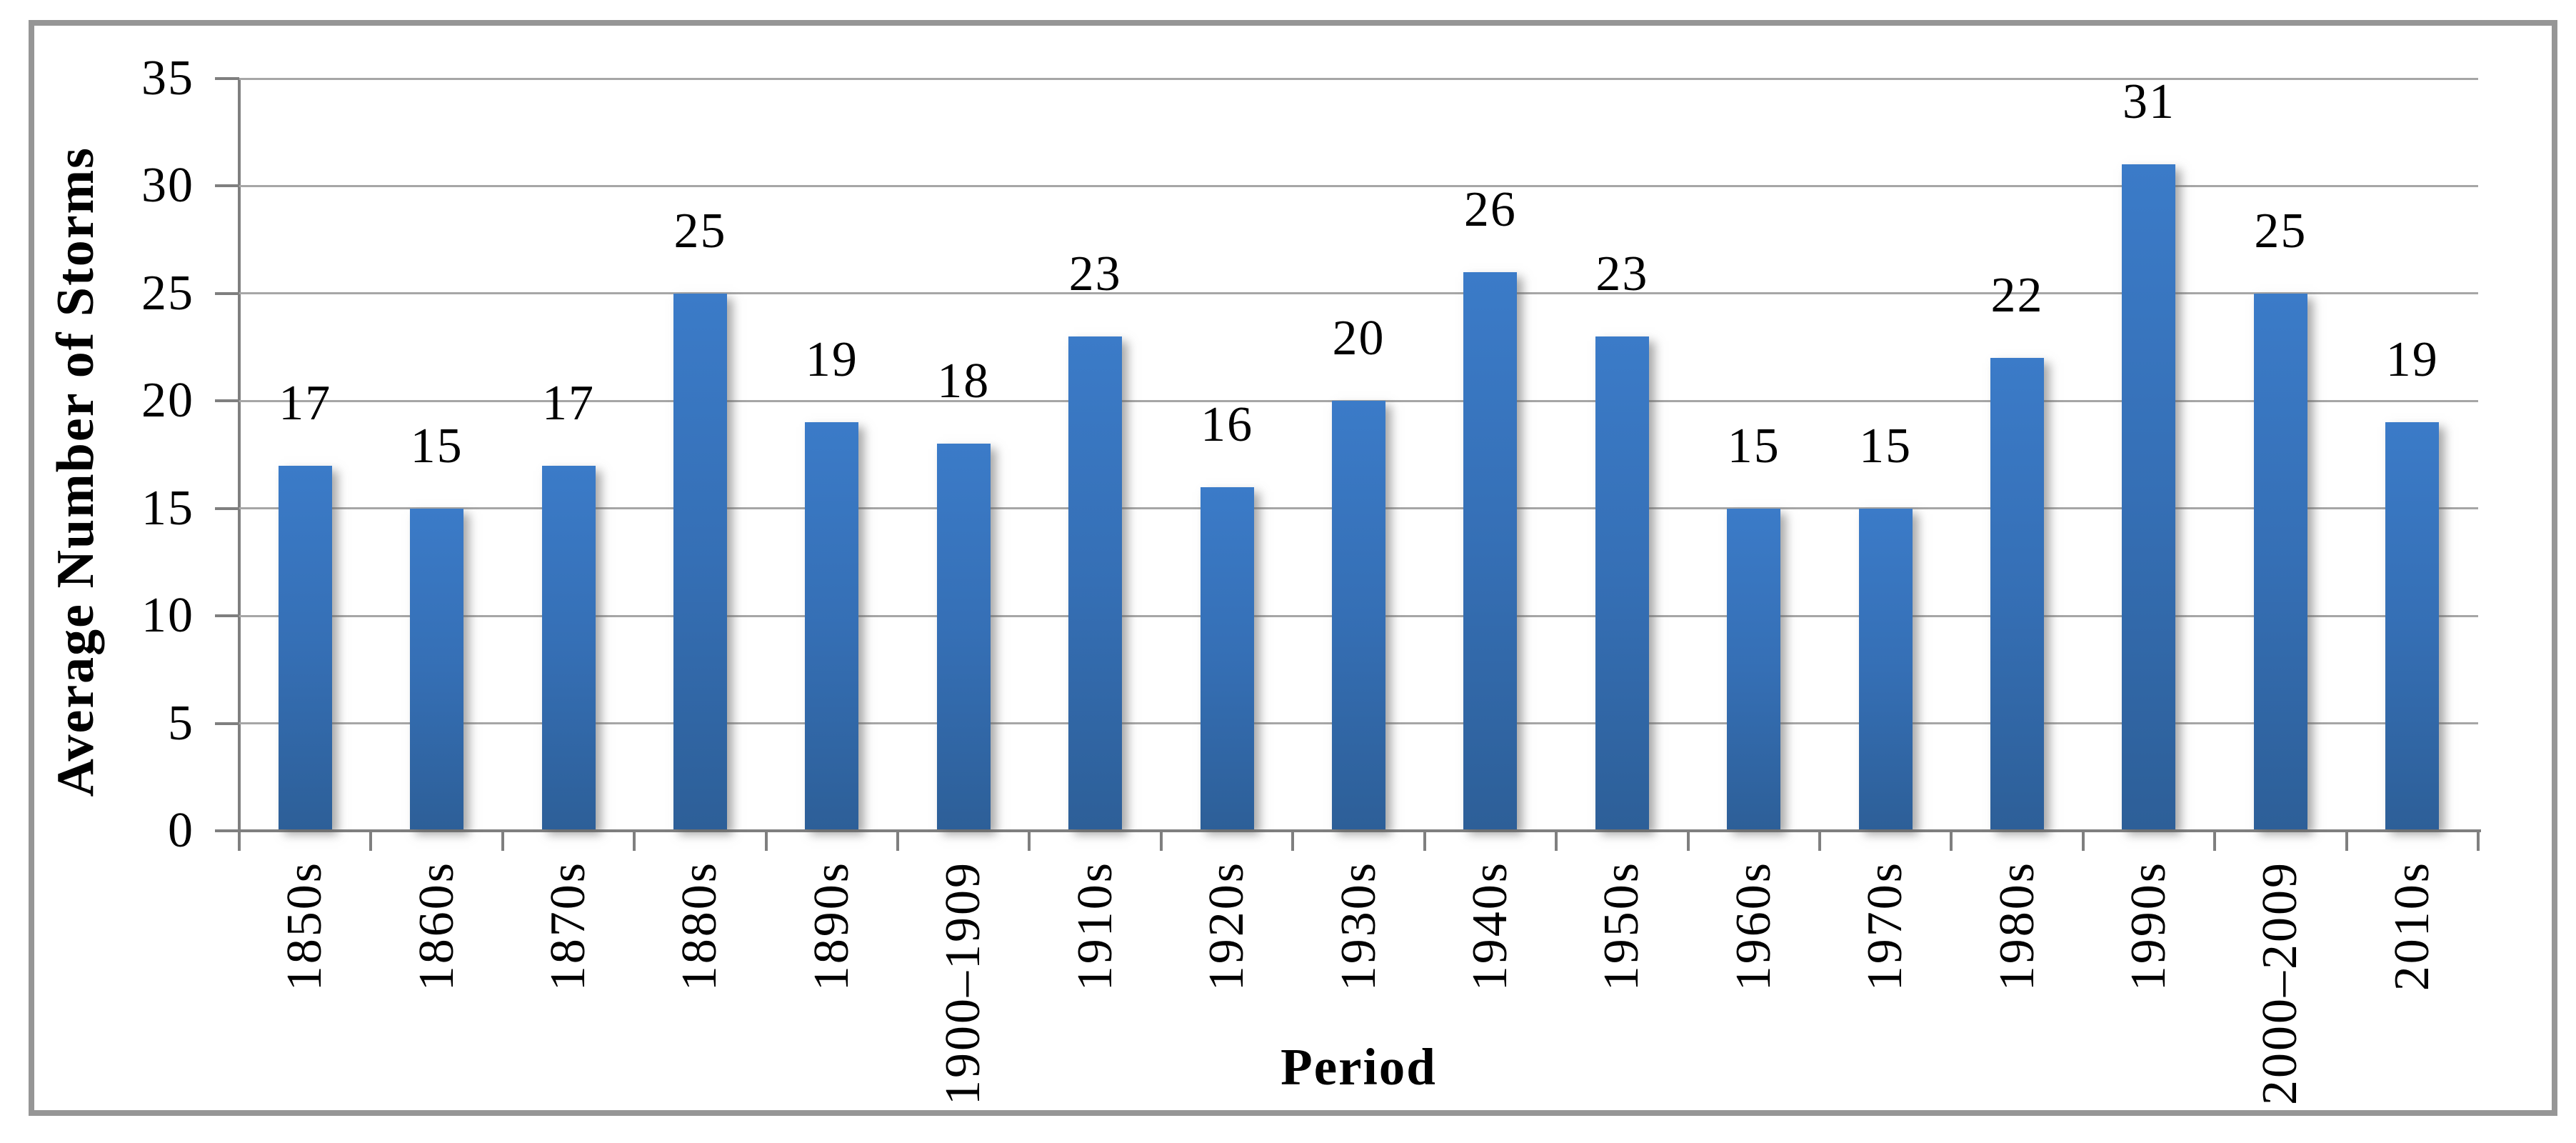 The height and width of the screenshot is (1143, 2576). What do you see at coordinates (305, 926) in the screenshot?
I see `x-tick-label: 1850s` at bounding box center [305, 926].